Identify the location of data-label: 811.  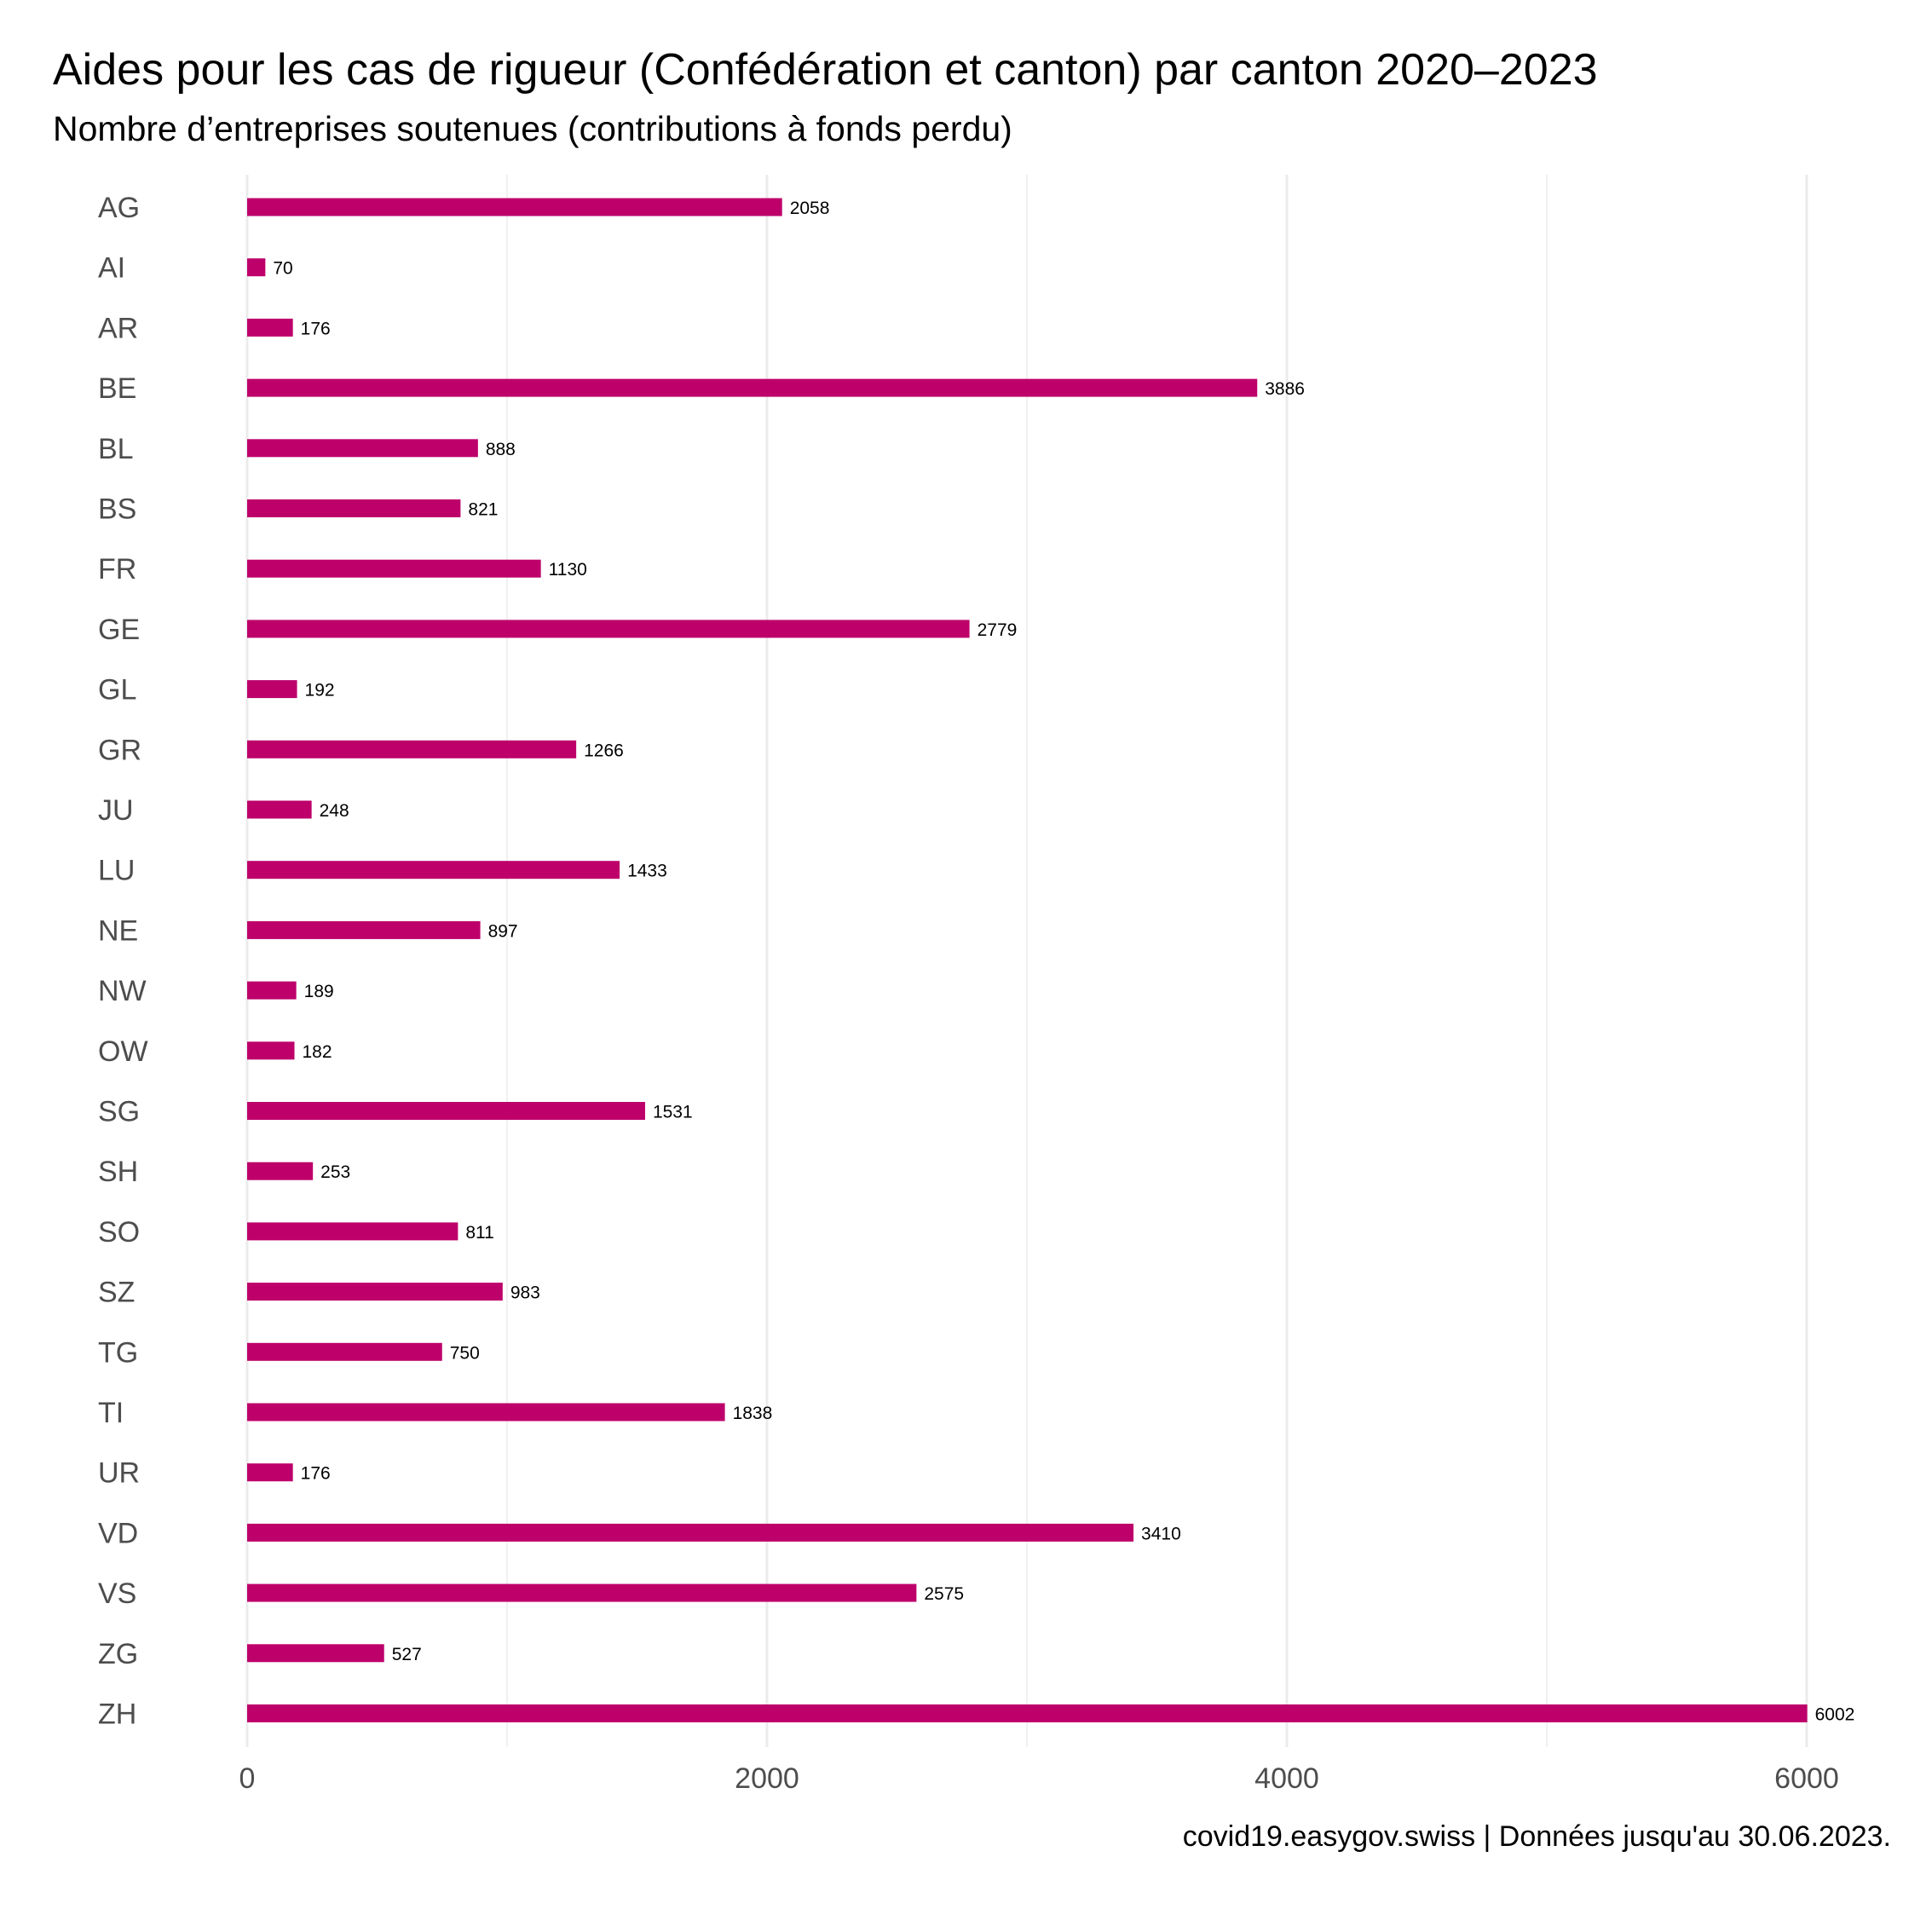
(479, 1233).